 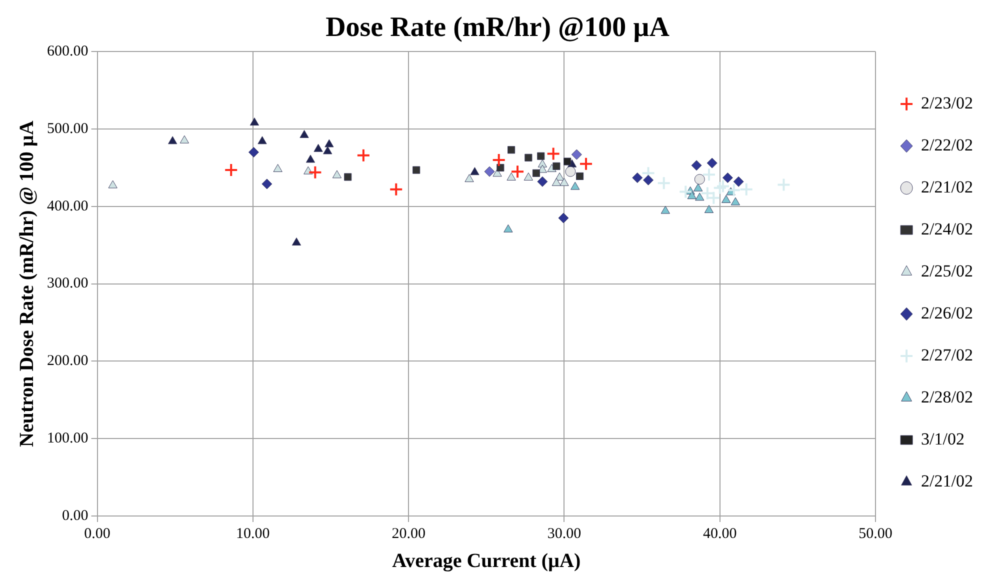 I want to click on legend-label: 2/25/02, so click(x=947, y=270).